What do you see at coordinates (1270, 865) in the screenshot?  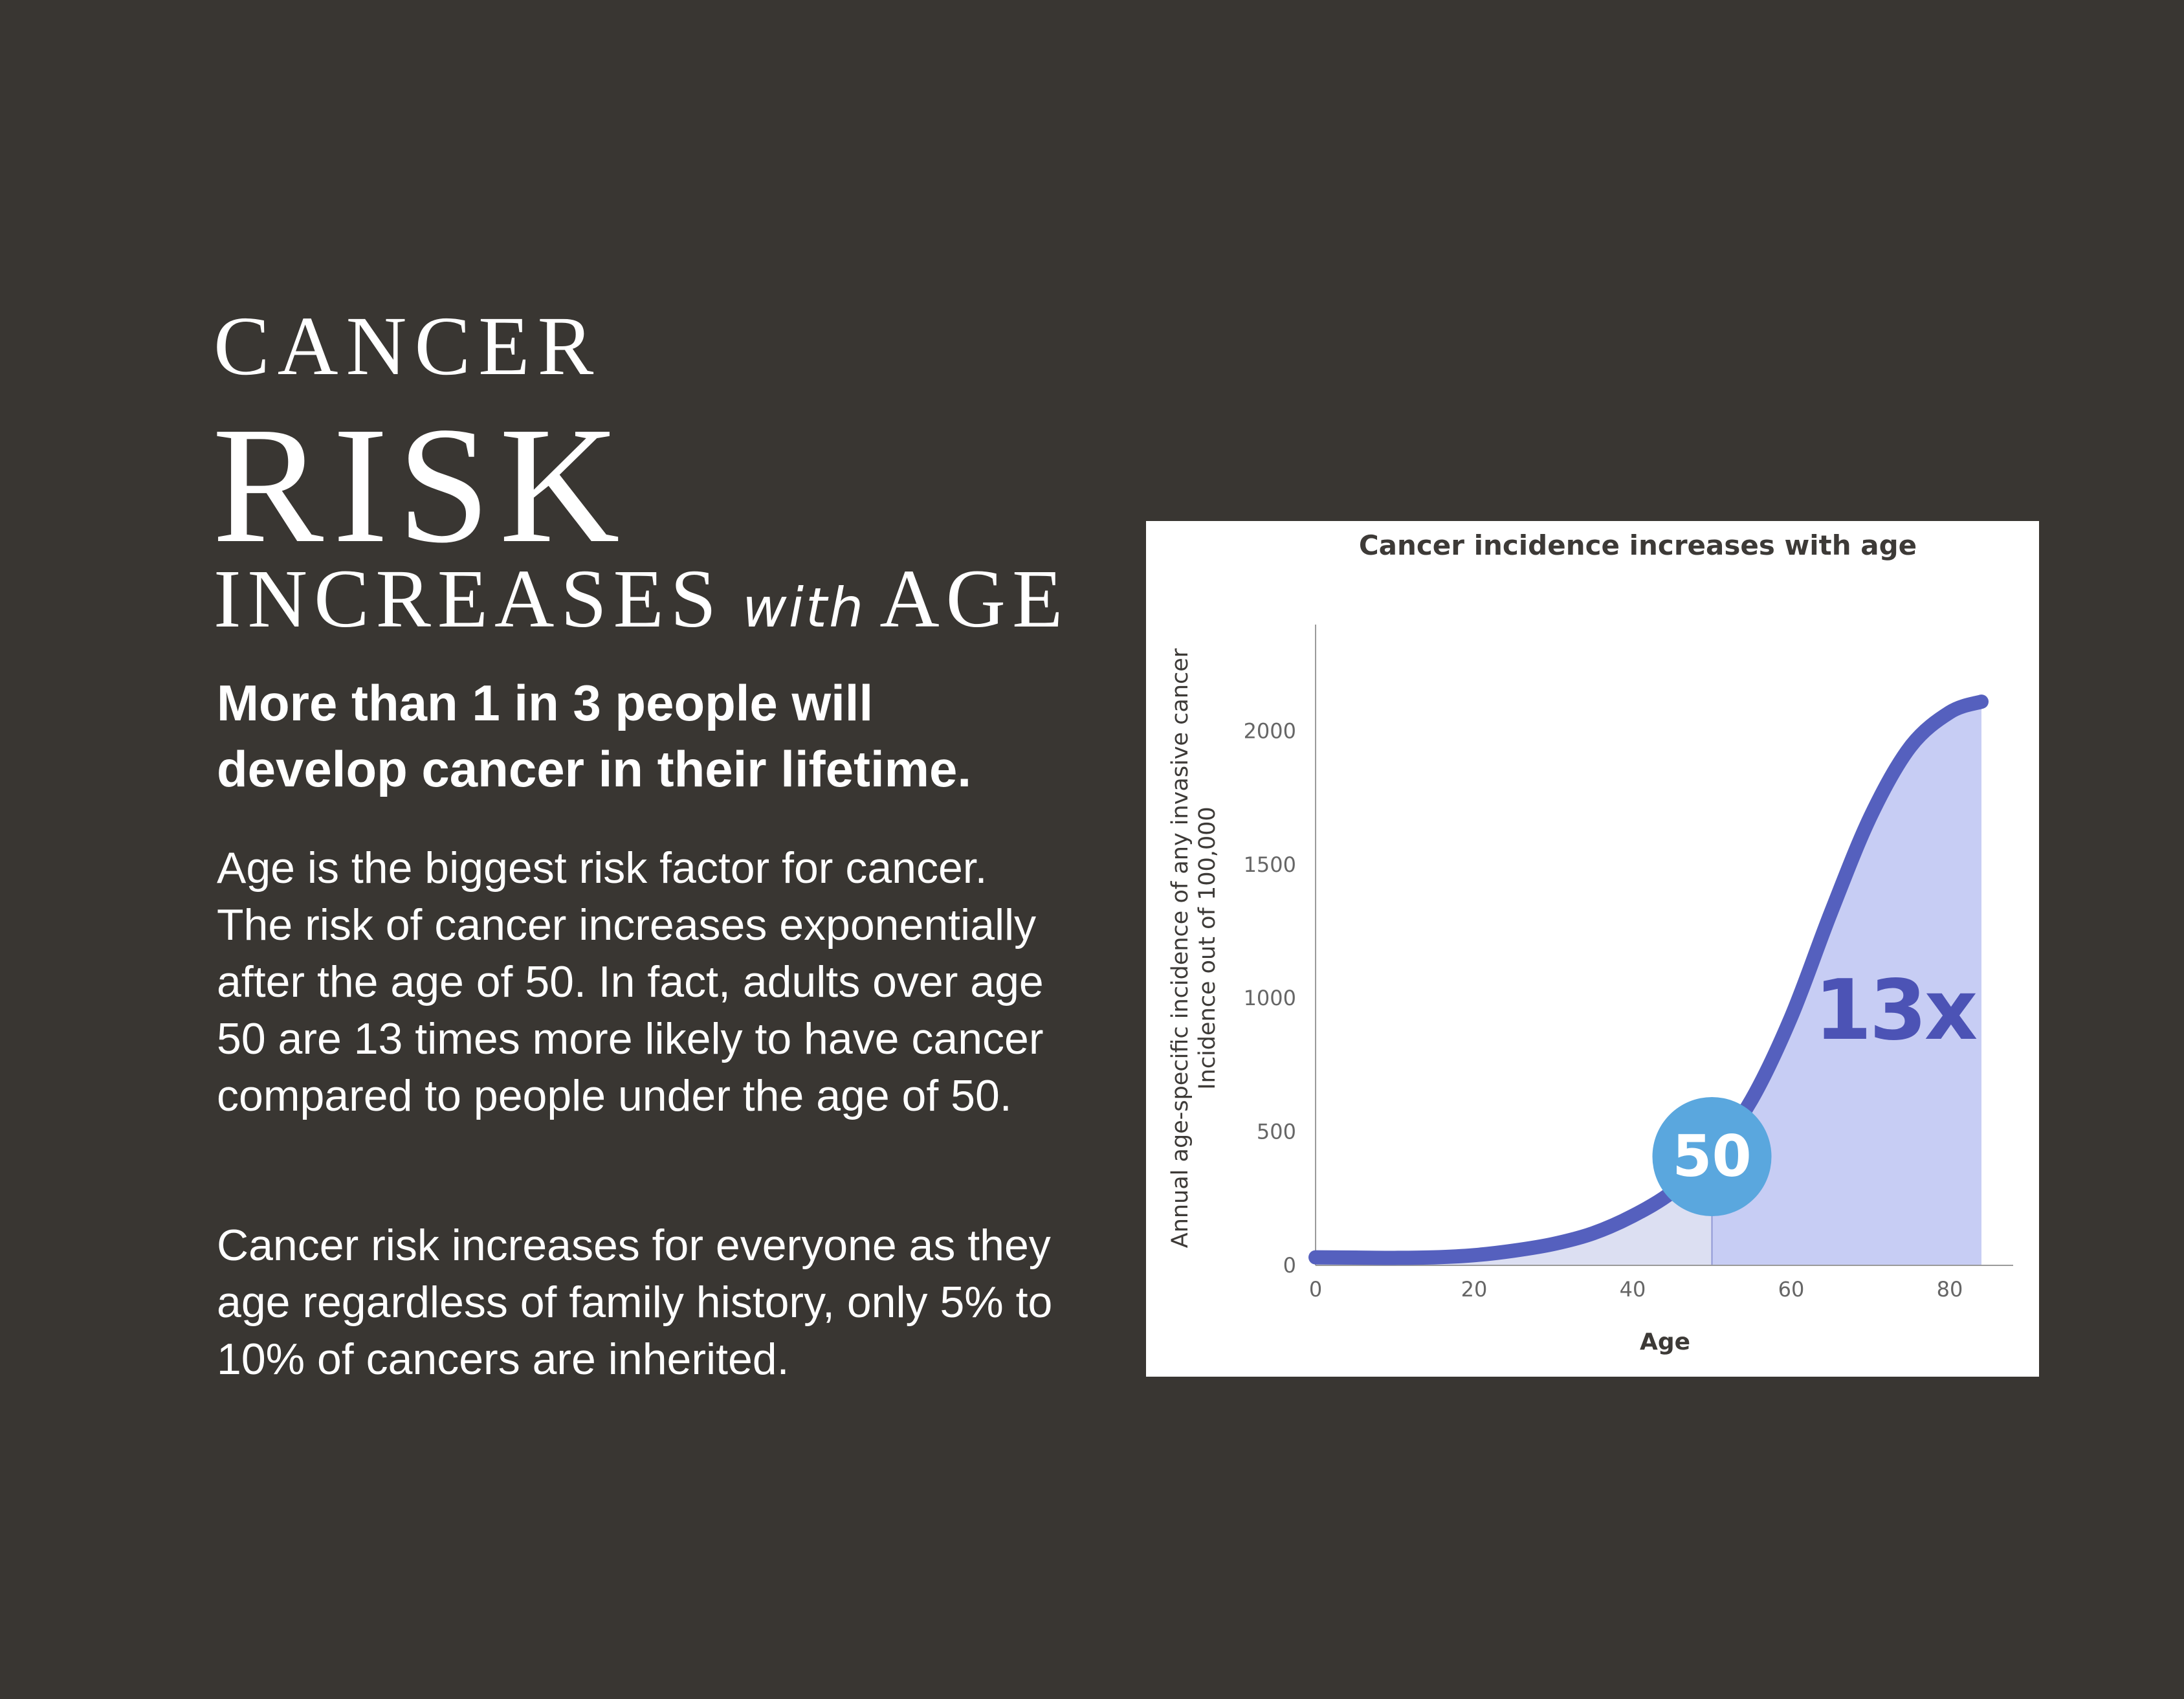 I see `y-tick-label: 1500` at bounding box center [1270, 865].